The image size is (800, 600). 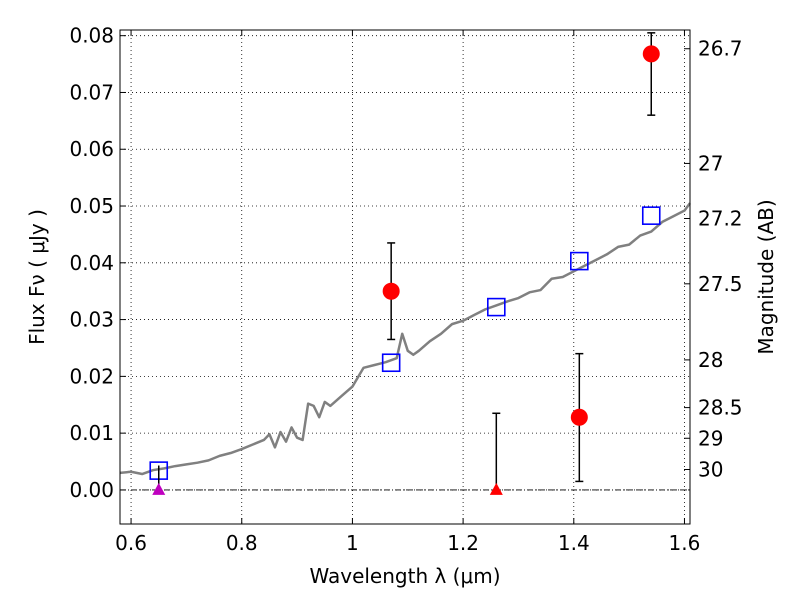 I want to click on y-tick-label: 0.02, so click(x=91, y=376).